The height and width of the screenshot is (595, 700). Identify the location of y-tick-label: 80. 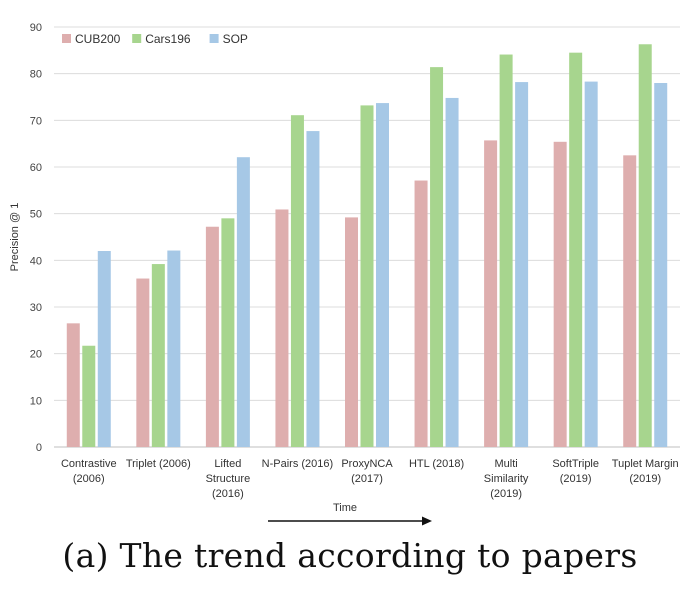
(36, 75).